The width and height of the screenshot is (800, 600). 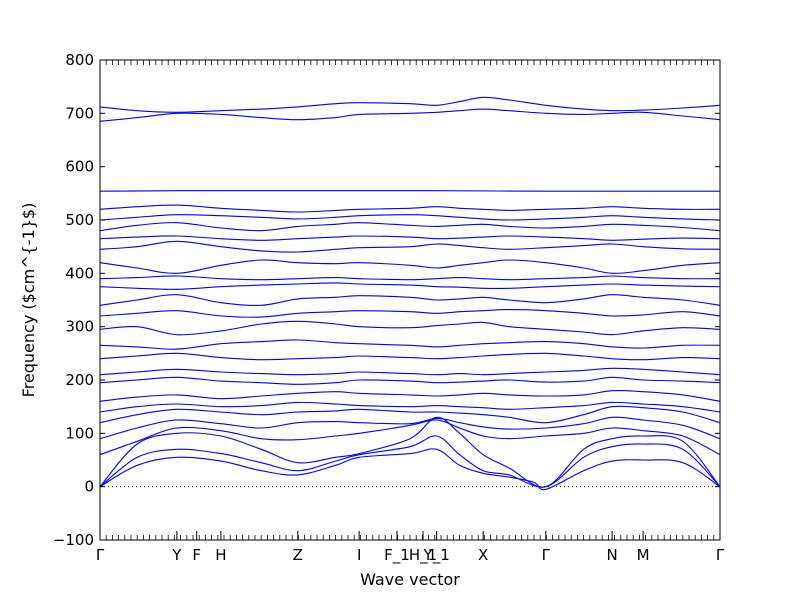 I want to click on x-axis-label: Wave vector, so click(x=410, y=579).